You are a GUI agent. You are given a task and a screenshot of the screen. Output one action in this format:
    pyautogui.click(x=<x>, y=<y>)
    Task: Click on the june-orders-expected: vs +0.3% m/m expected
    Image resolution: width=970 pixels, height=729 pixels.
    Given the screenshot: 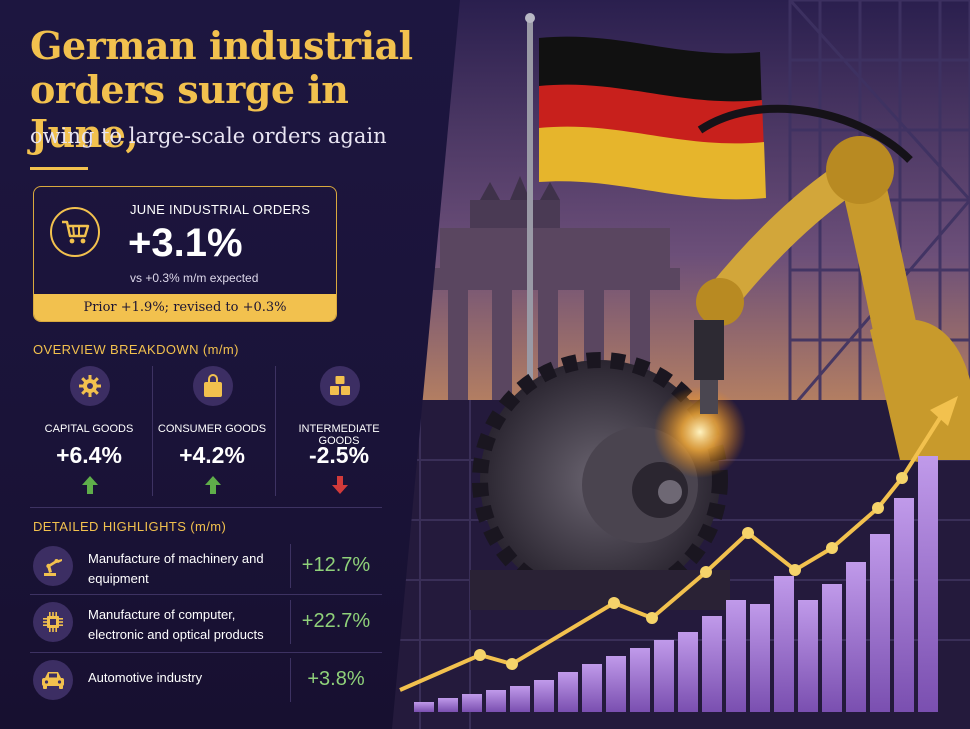 What is the action you would take?
    pyautogui.click(x=194, y=278)
    